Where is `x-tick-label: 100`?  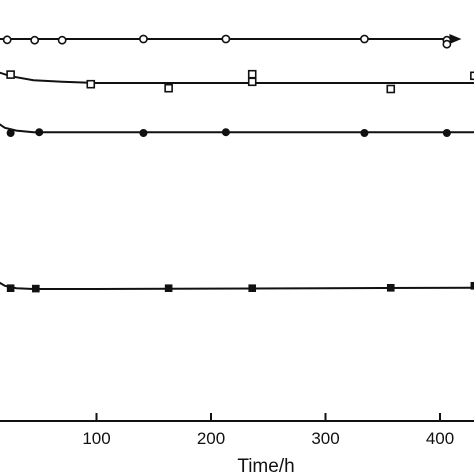 x-tick-label: 100 is located at coordinates (96, 438).